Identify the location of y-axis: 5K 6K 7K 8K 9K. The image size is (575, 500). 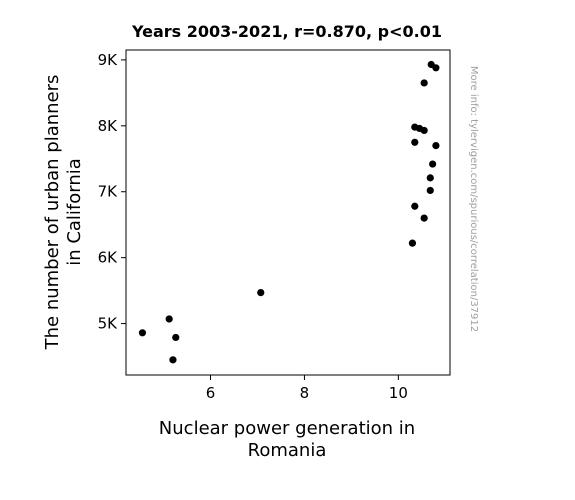
(112, 192).